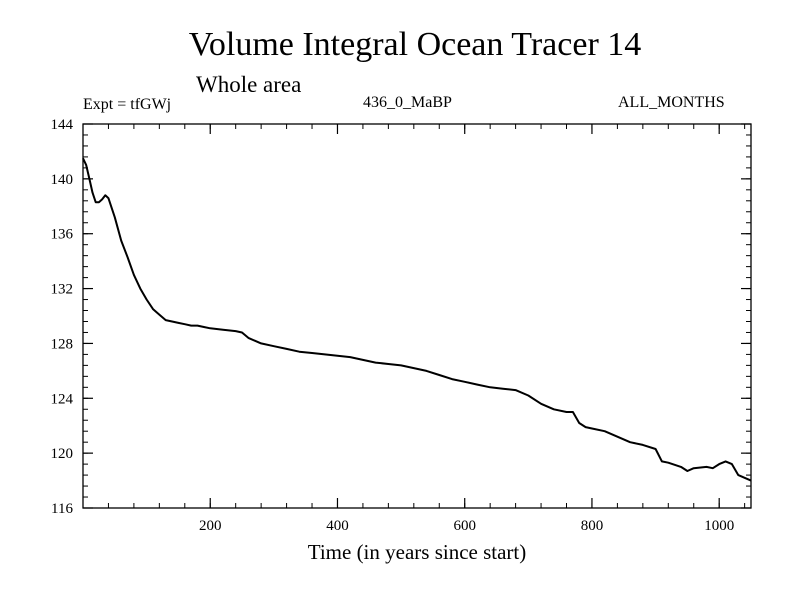  What do you see at coordinates (337, 526) in the screenshot?
I see `x-tick-label: 400` at bounding box center [337, 526].